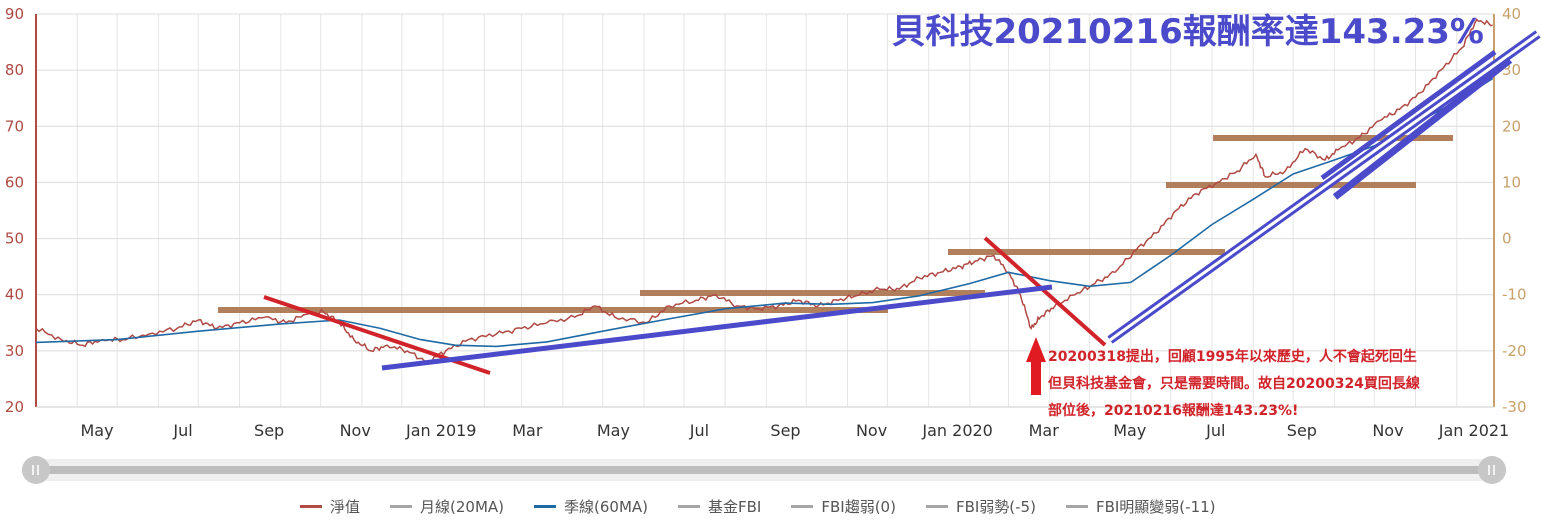 The height and width of the screenshot is (526, 1542). What do you see at coordinates (764, 470) in the screenshot?
I see `range-scroll-bar` at bounding box center [764, 470].